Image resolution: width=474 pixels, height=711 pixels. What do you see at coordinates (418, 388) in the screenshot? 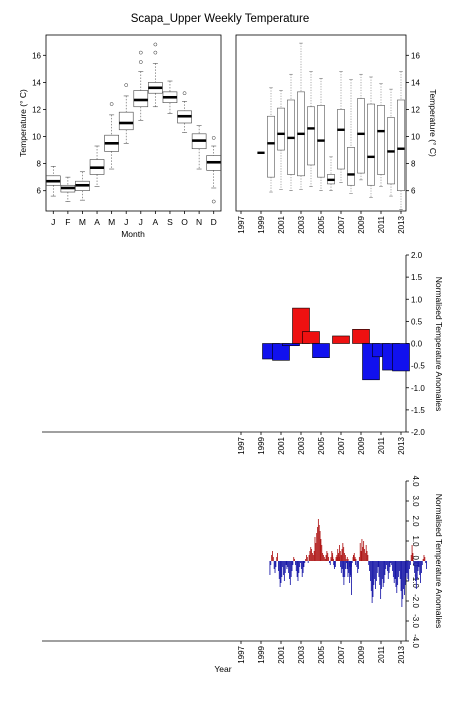
I see `y-tick-label: -1.0` at bounding box center [418, 388].